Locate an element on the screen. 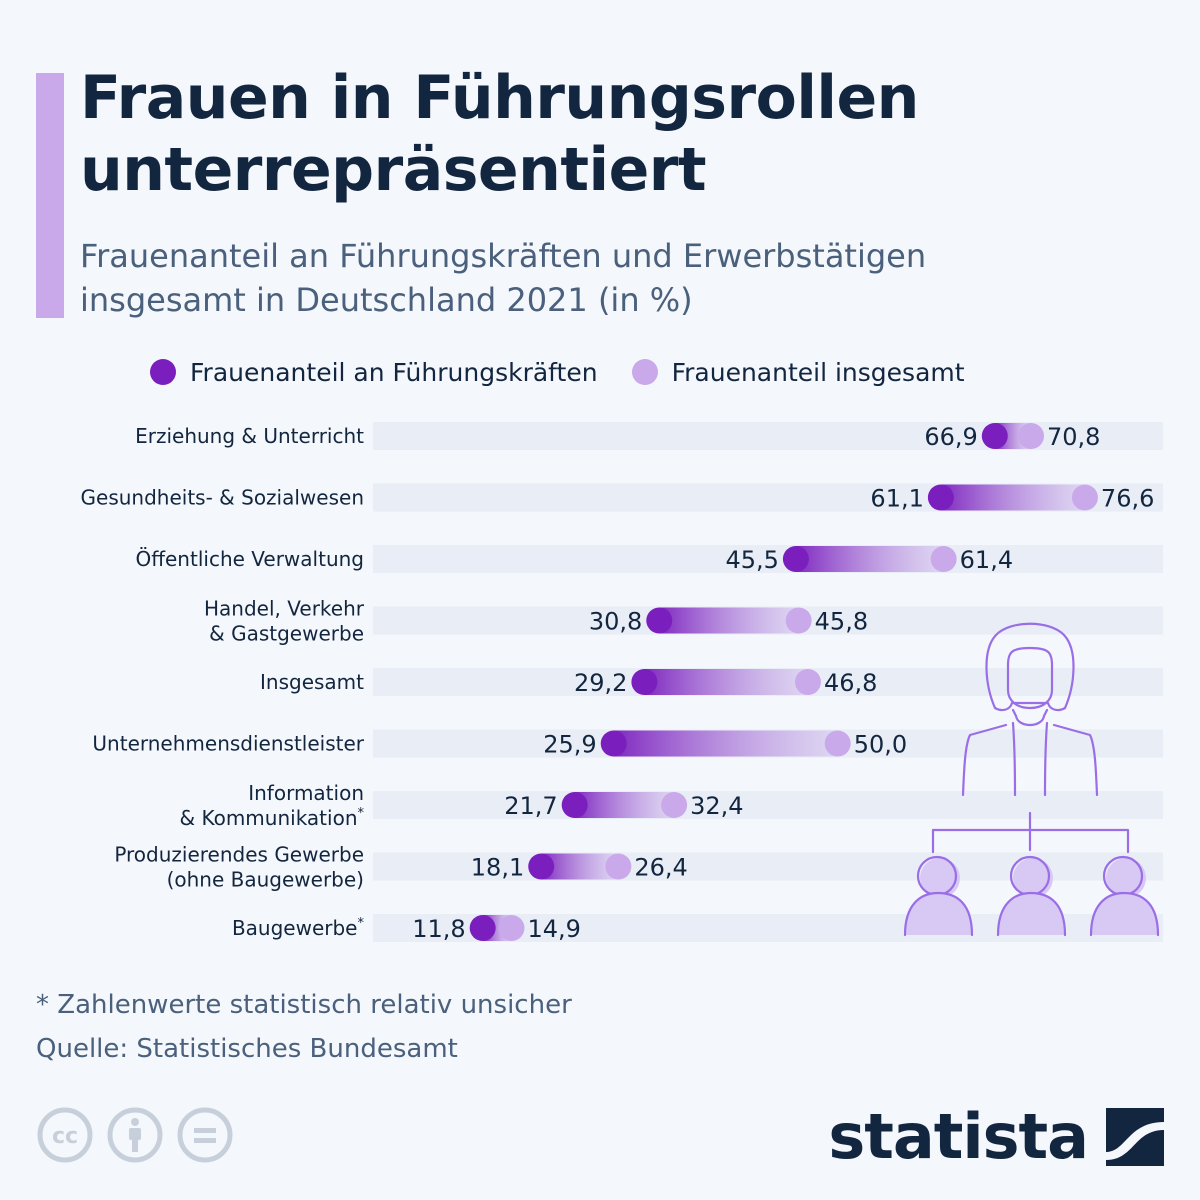  value-label-leaders: 29,2 is located at coordinates (600, 683).